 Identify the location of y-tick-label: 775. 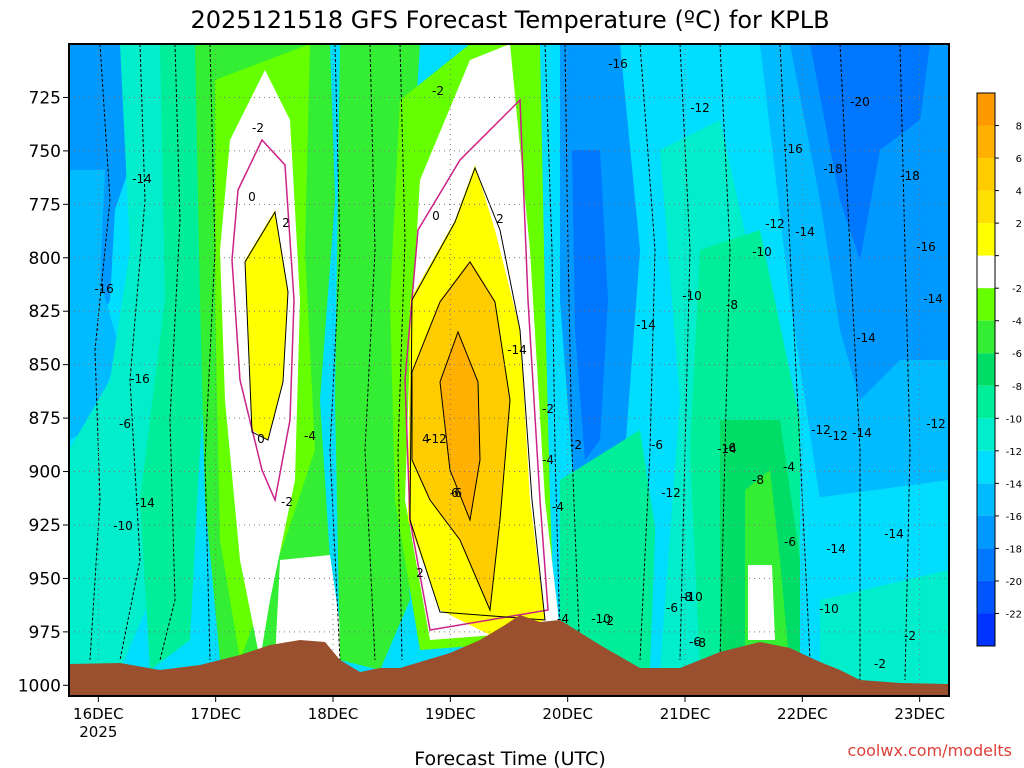
(45, 205).